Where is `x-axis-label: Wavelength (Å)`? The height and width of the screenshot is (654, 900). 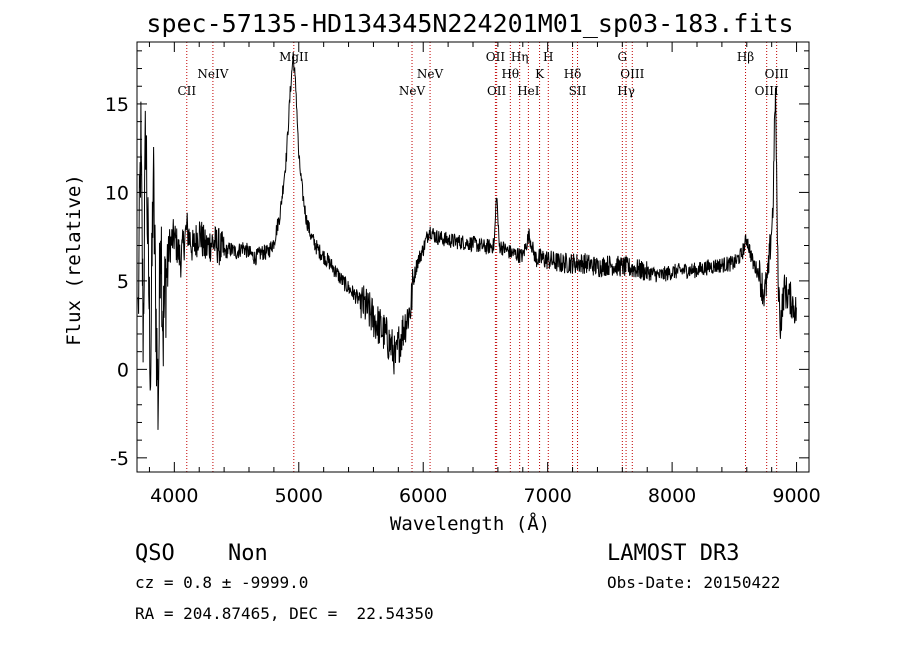 x-axis-label: Wavelength (Å) is located at coordinates (470, 523).